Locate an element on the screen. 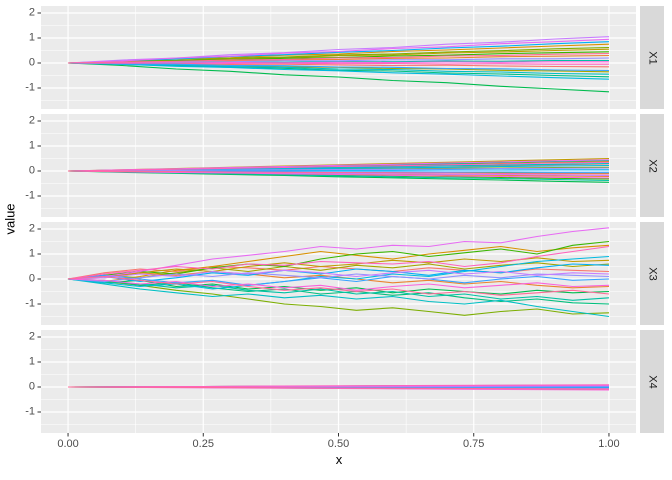  facet-strip-X2 is located at coordinates (652, 165).